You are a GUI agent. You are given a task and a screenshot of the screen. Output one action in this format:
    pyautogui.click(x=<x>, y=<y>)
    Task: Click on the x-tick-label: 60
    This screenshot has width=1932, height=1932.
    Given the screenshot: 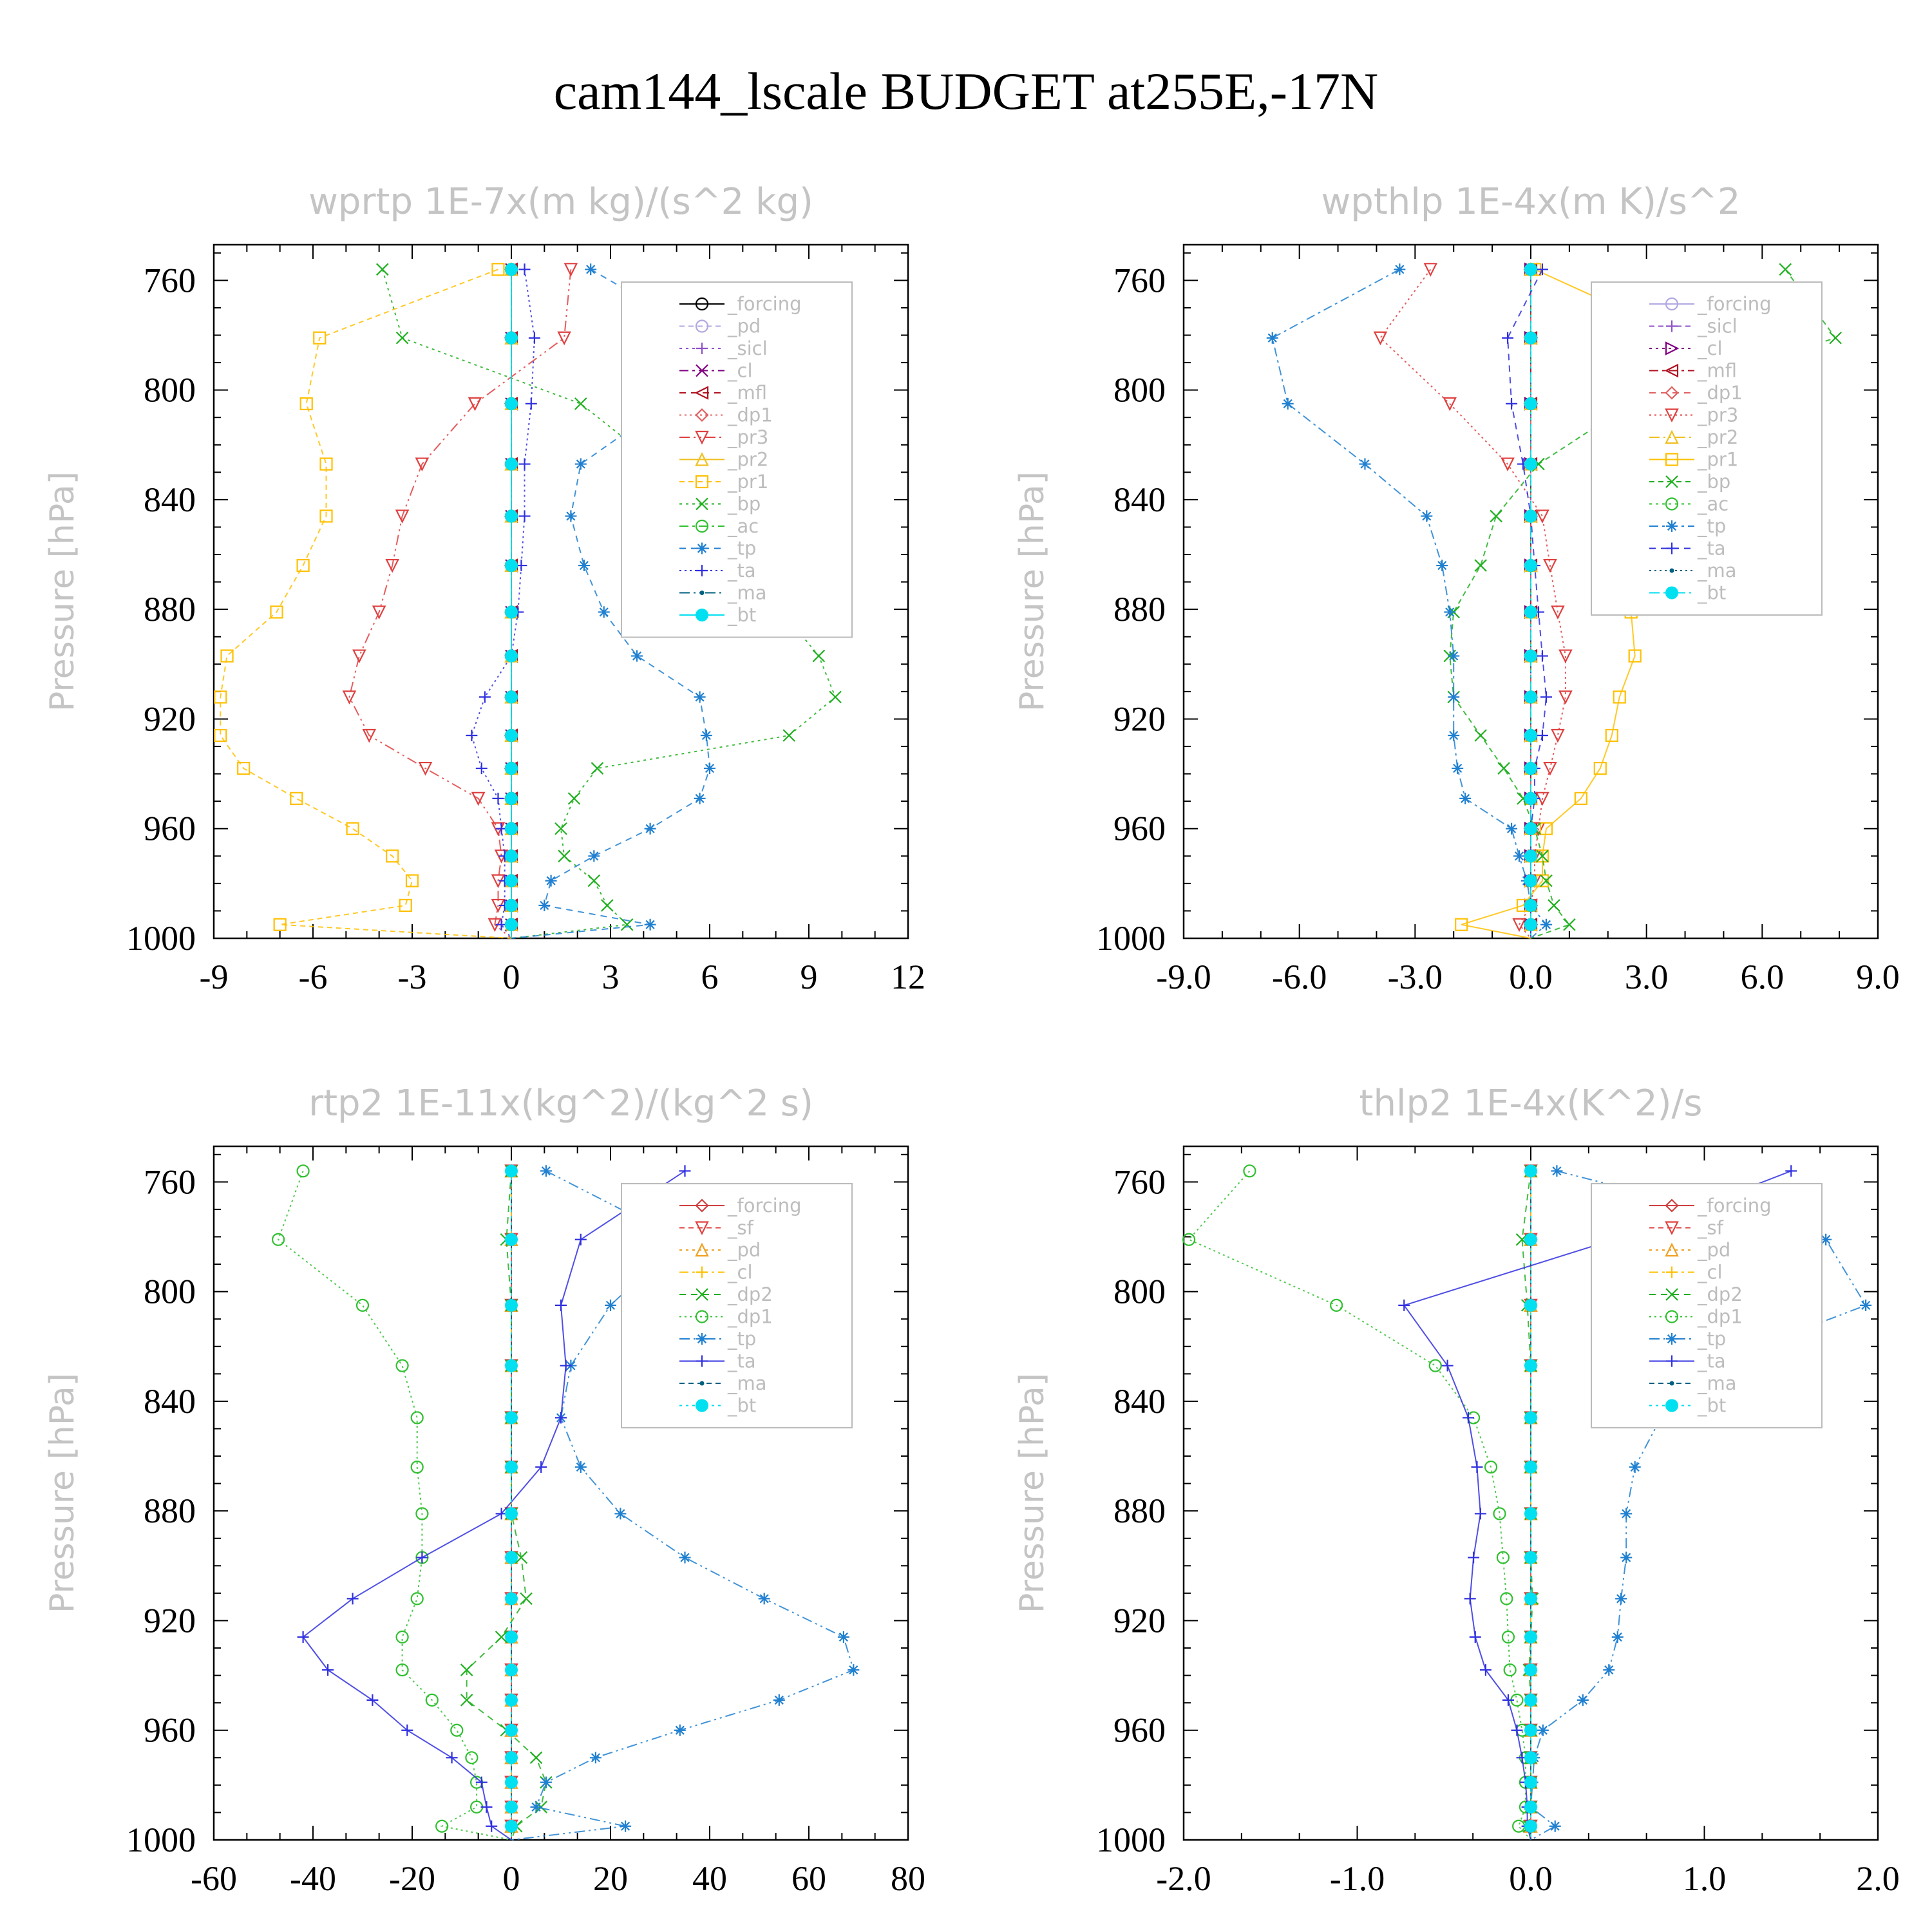 What is the action you would take?
    pyautogui.click(x=809, y=1878)
    